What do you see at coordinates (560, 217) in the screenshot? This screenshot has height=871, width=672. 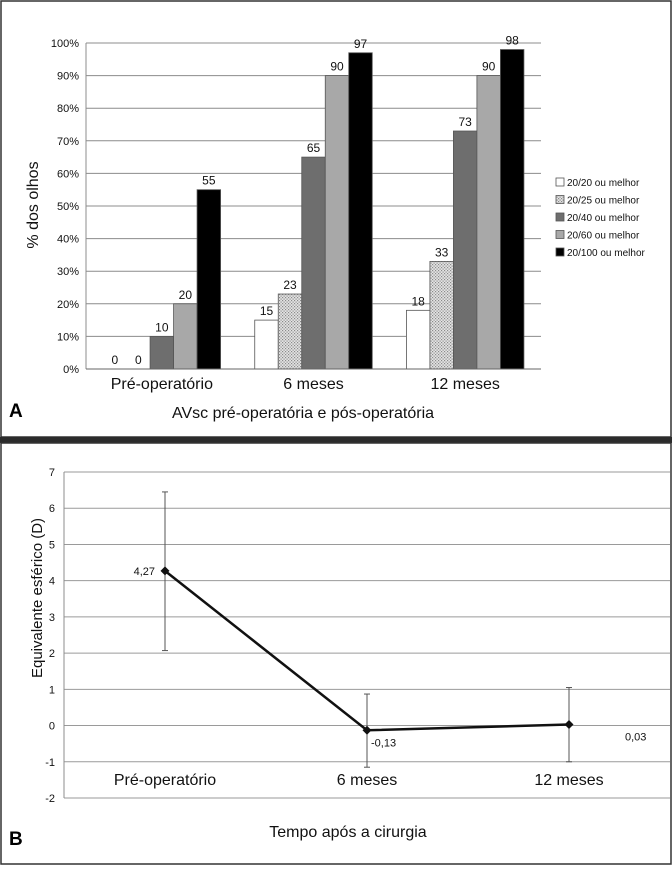 I see `legend-swatch-20-40-ou-melhor` at bounding box center [560, 217].